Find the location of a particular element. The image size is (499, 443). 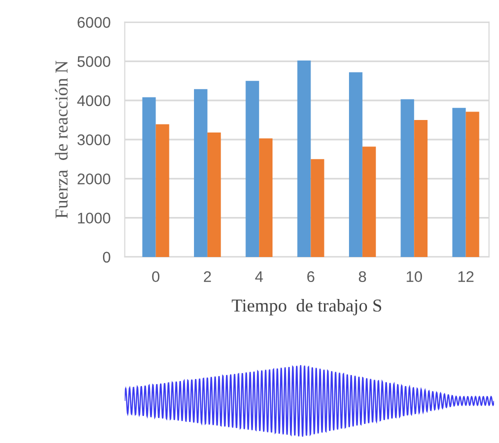

x-tick-label: 4 is located at coordinates (259, 276).